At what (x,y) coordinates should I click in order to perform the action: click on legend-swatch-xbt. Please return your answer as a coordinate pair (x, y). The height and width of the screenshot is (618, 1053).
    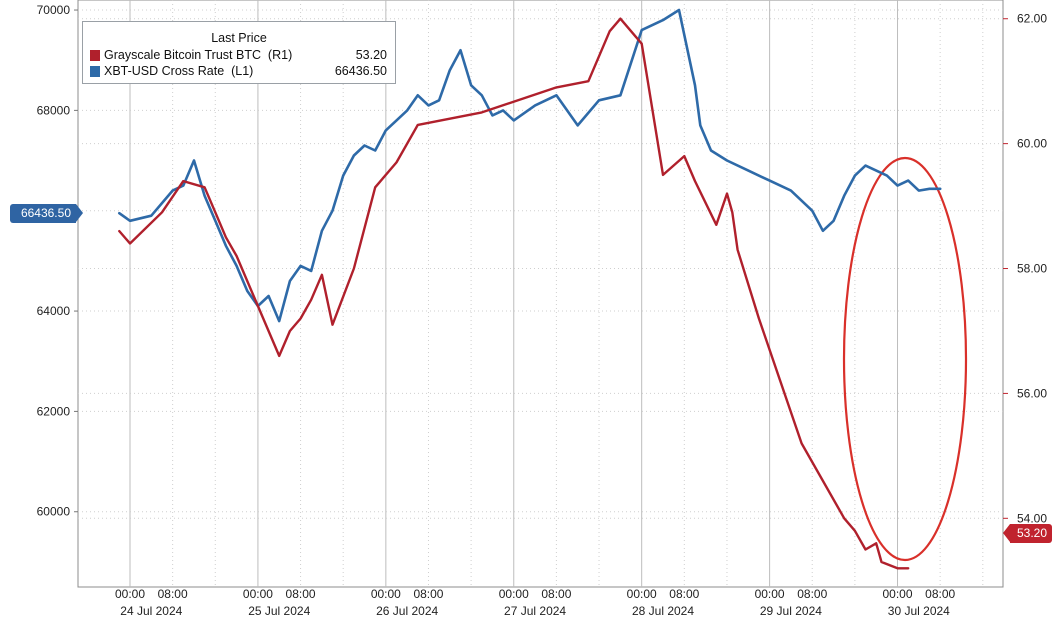
    Looking at the image, I should click on (95, 71).